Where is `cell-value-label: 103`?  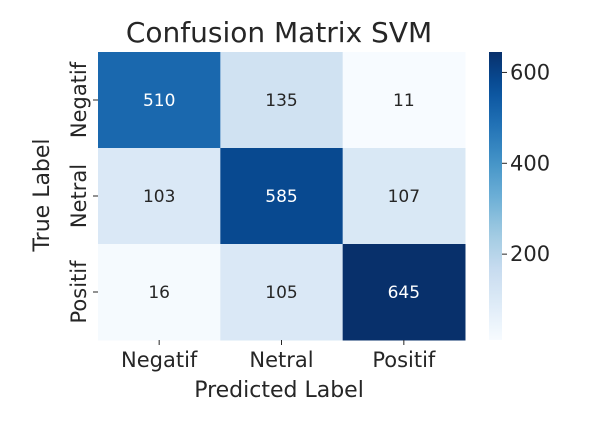
cell-value-label: 103 is located at coordinates (159, 197).